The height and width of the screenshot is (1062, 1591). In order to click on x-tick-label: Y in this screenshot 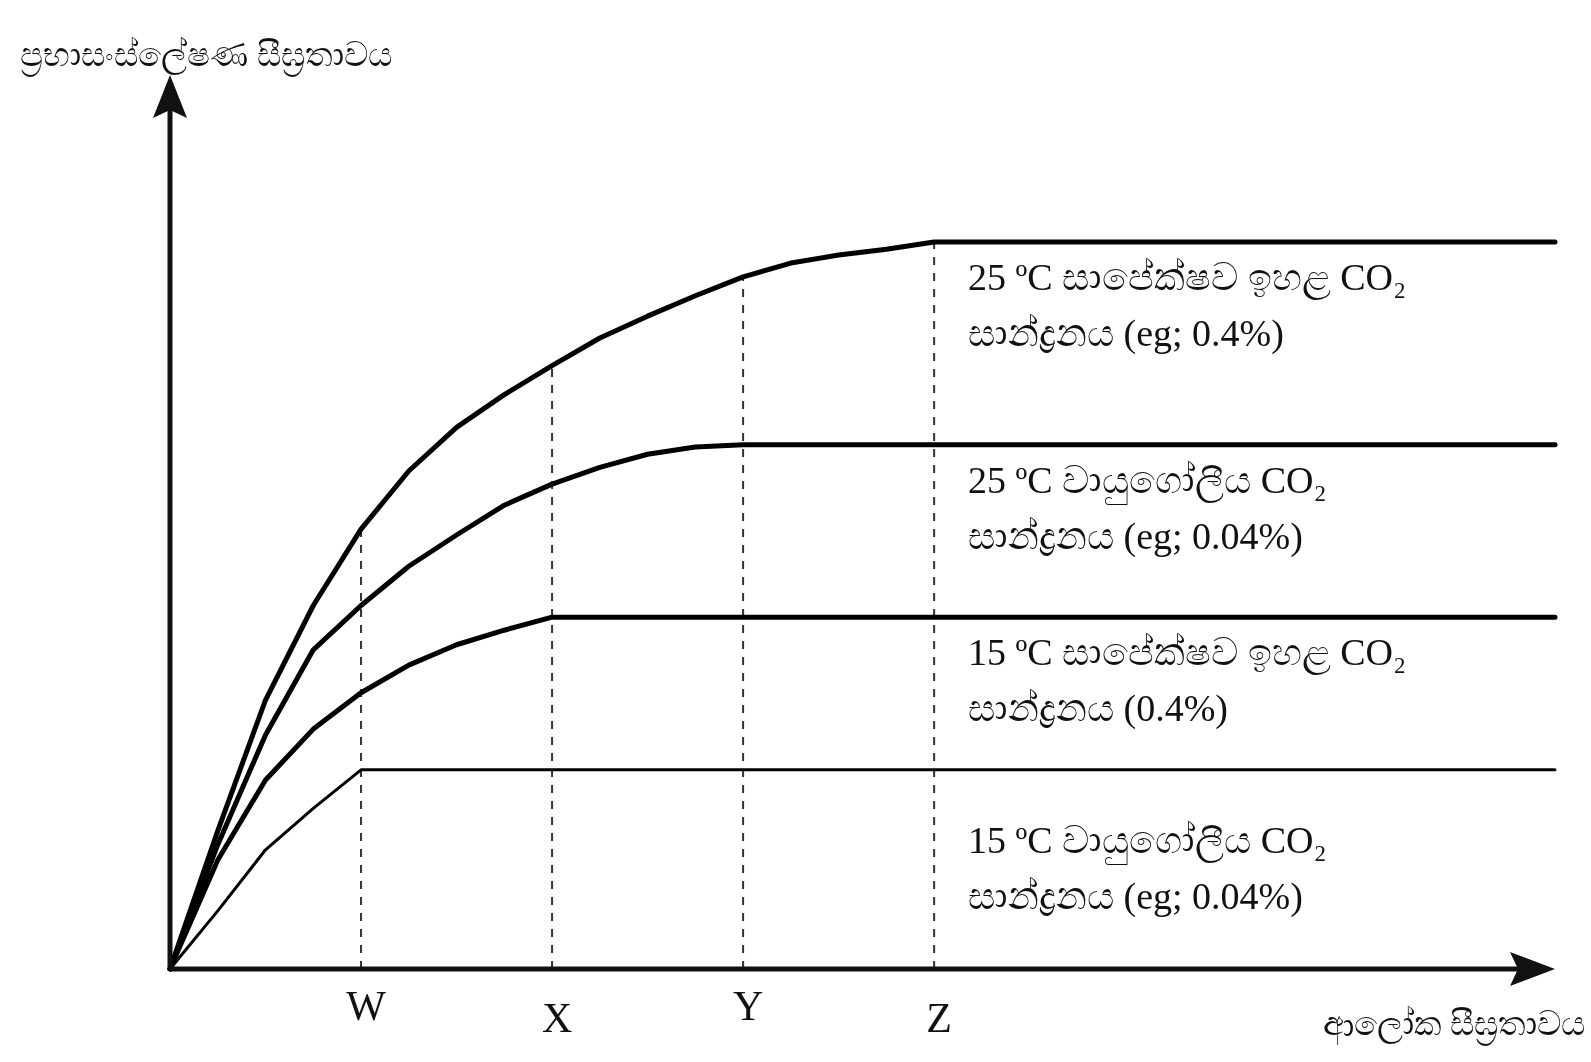, I will do `click(748, 1006)`.